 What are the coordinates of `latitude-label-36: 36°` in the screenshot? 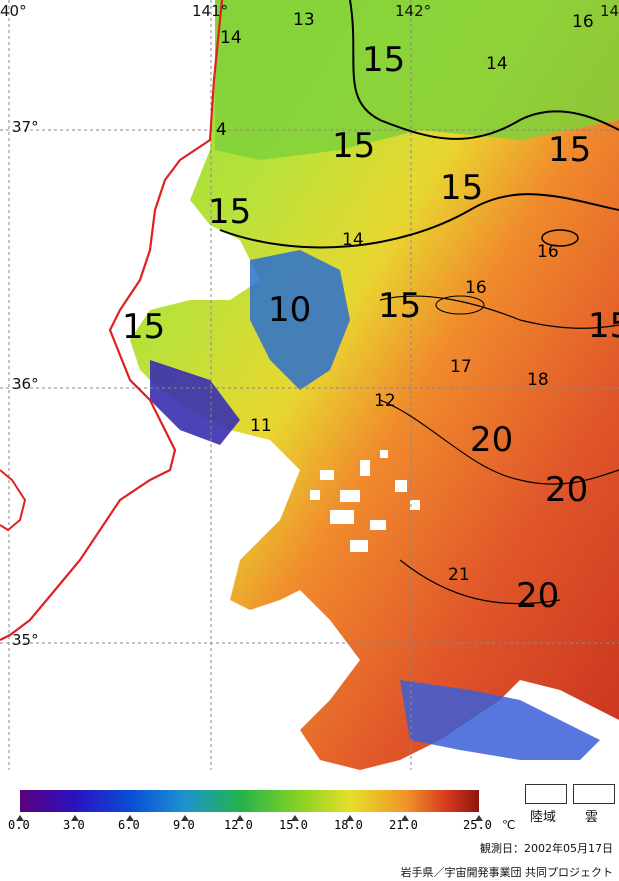 It's located at (25, 384).